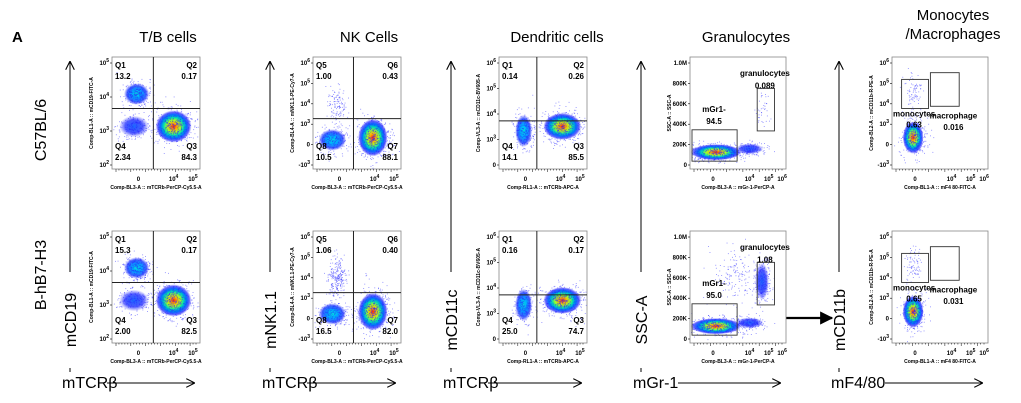  Describe the element at coordinates (858, 383) in the screenshot. I see `x-marker-label: mF4/80` at that location.